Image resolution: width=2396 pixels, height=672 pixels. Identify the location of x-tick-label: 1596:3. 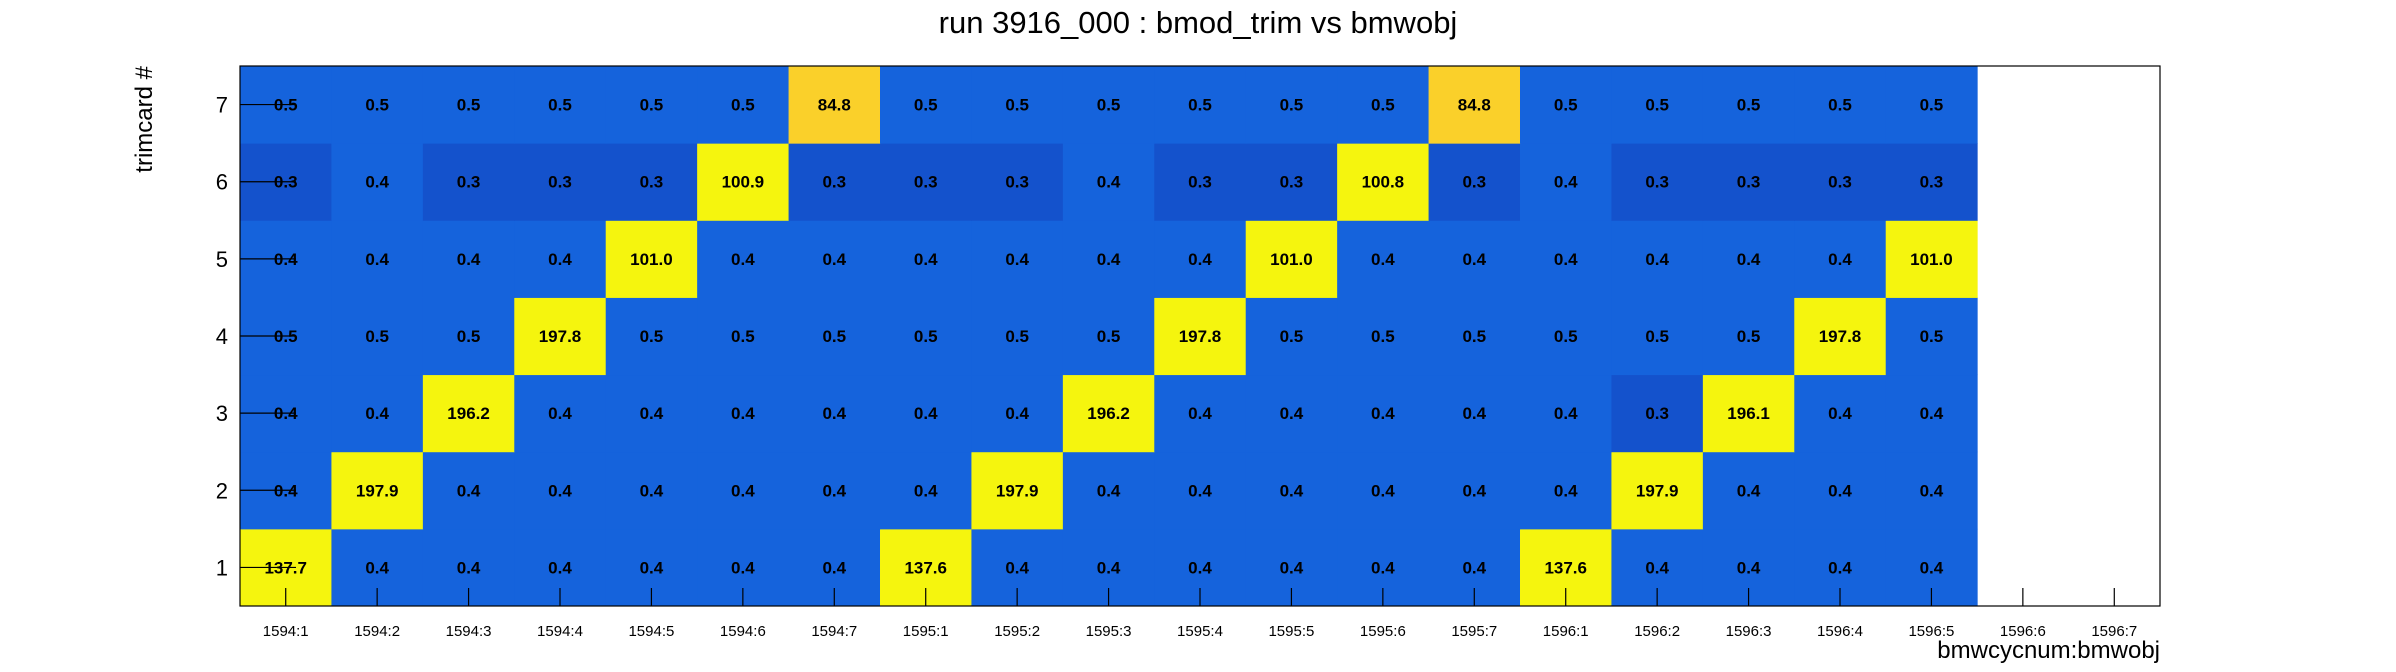
(1749, 631).